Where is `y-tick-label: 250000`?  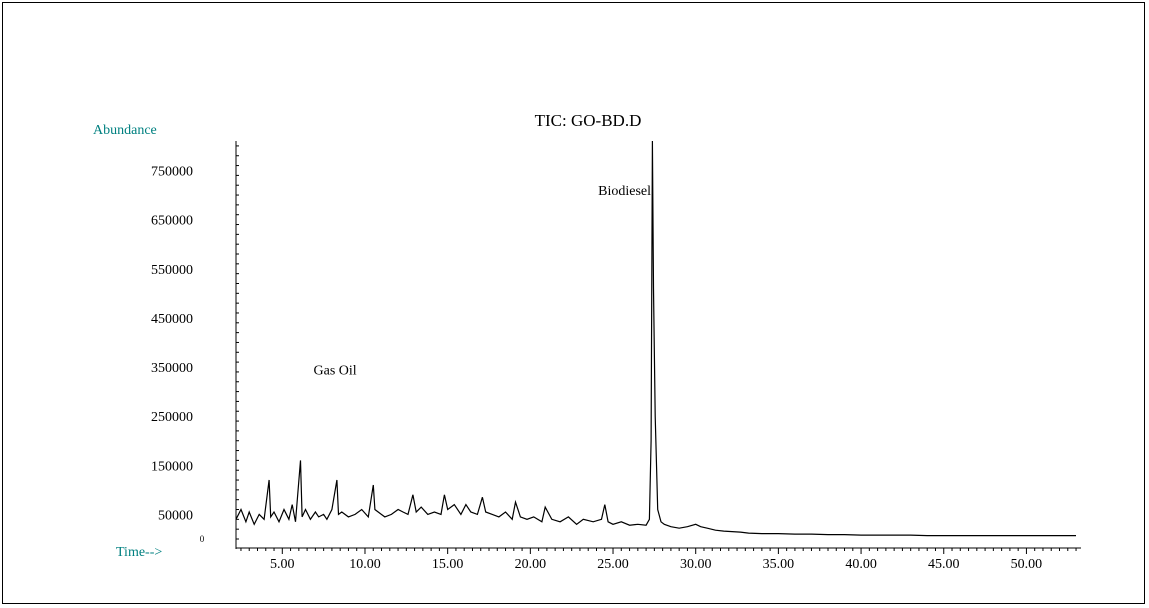
y-tick-label: 250000 is located at coordinates (172, 417).